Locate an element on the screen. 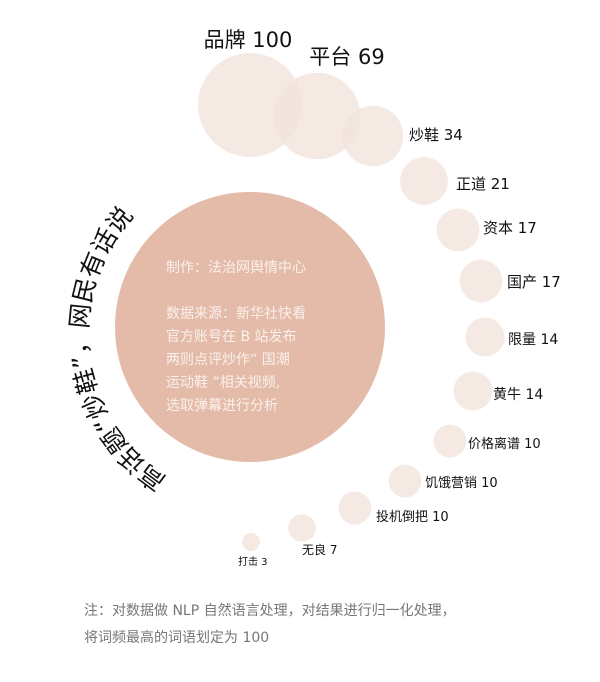 The width and height of the screenshot is (600, 682). bubble-label: 无良 7 is located at coordinates (319, 549).